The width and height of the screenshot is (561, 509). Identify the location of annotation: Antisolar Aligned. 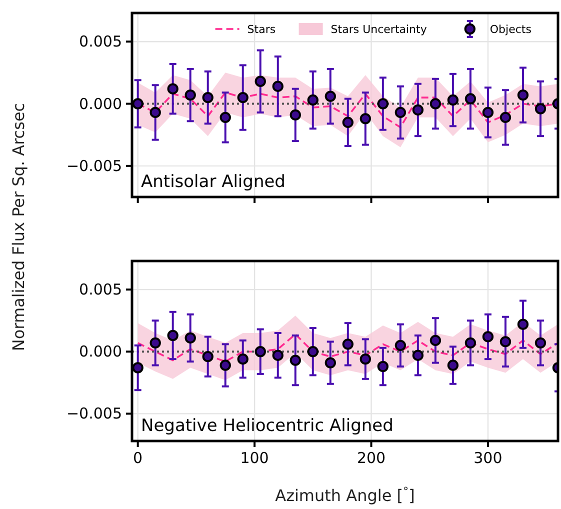
(213, 182).